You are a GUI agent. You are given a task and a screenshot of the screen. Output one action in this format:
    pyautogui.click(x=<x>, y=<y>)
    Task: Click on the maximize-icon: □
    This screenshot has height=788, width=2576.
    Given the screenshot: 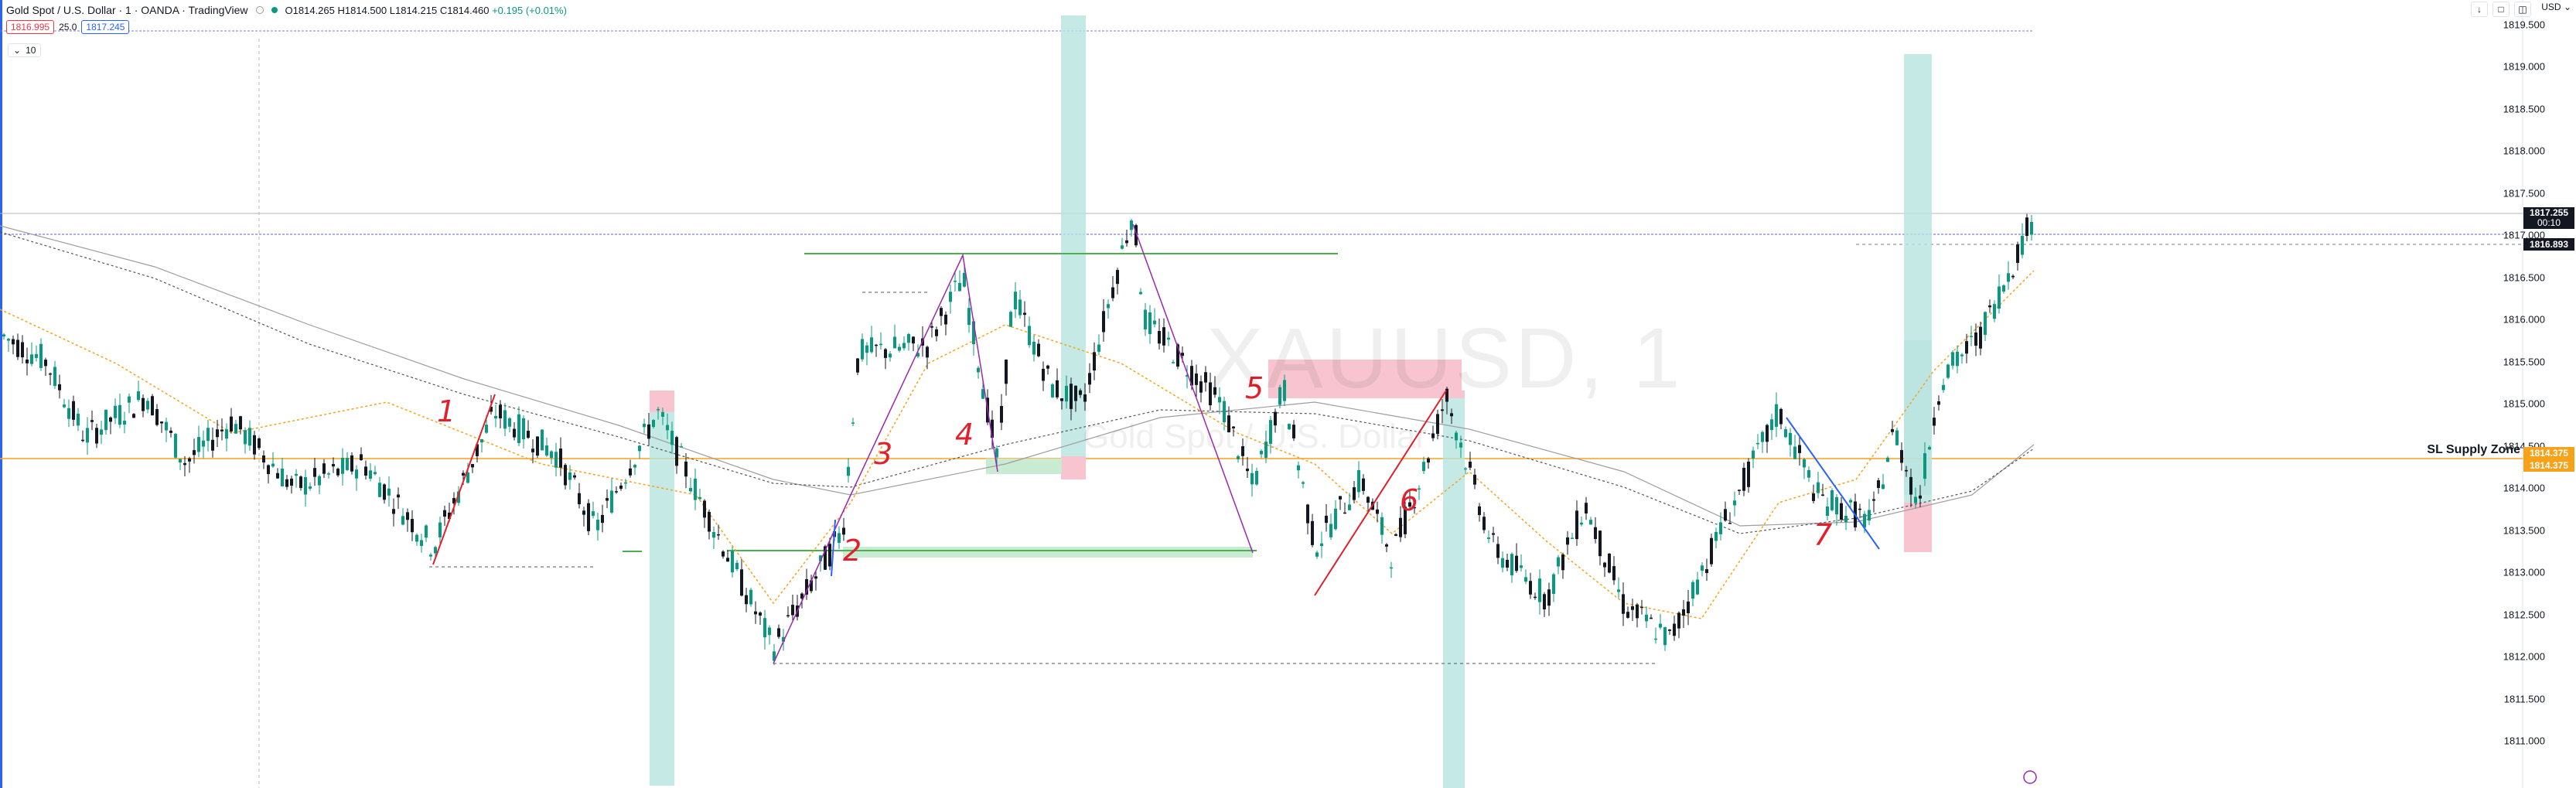 What is the action you would take?
    pyautogui.click(x=2501, y=9)
    